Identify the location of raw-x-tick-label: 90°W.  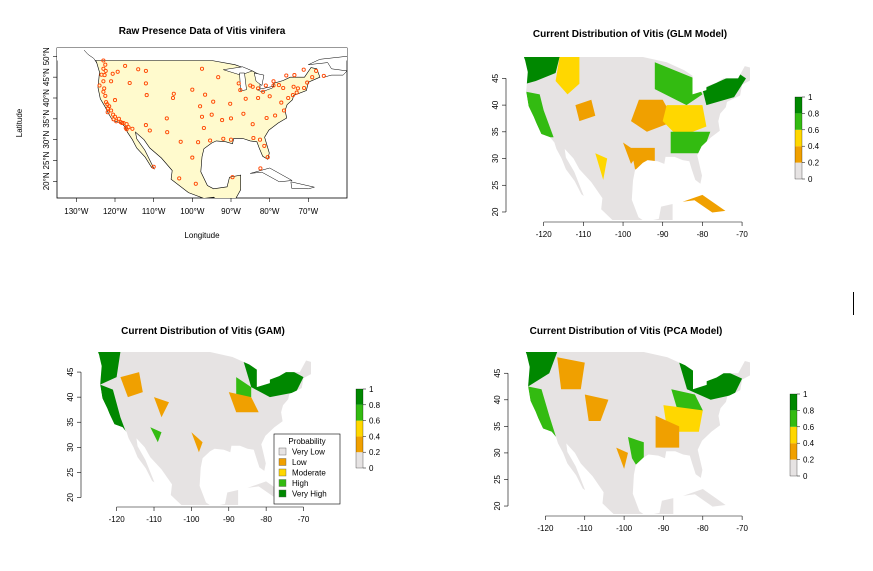
(231, 211).